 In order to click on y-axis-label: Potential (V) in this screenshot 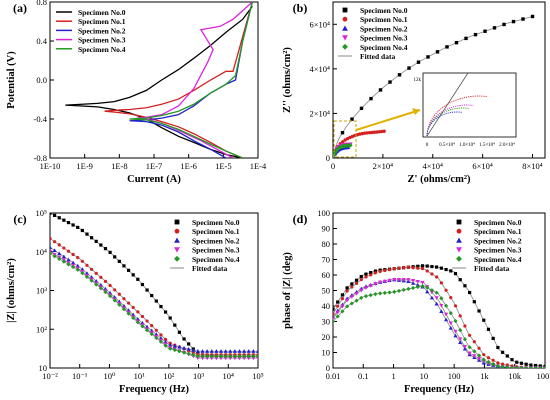, I will do `click(11, 80)`.